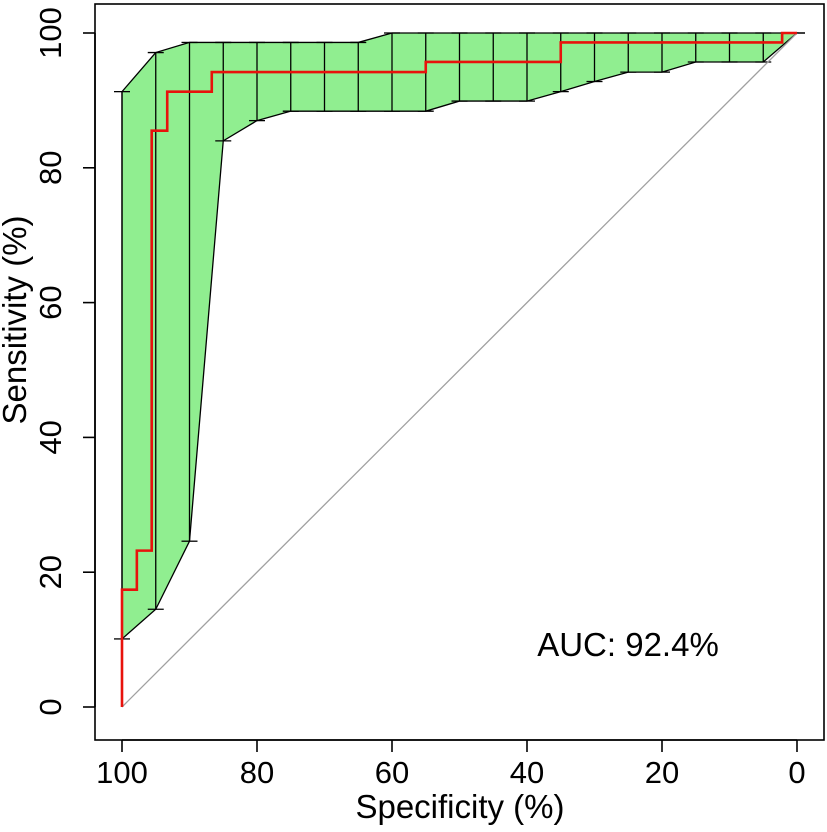 The height and width of the screenshot is (832, 827). I want to click on y-tick-label: 80, so click(50, 168).